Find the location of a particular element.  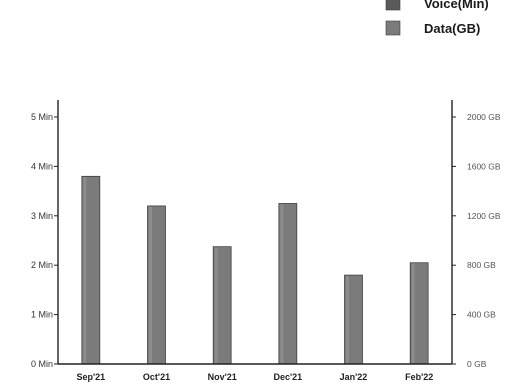

left-tick-label: 5 Min is located at coordinates (42, 117).